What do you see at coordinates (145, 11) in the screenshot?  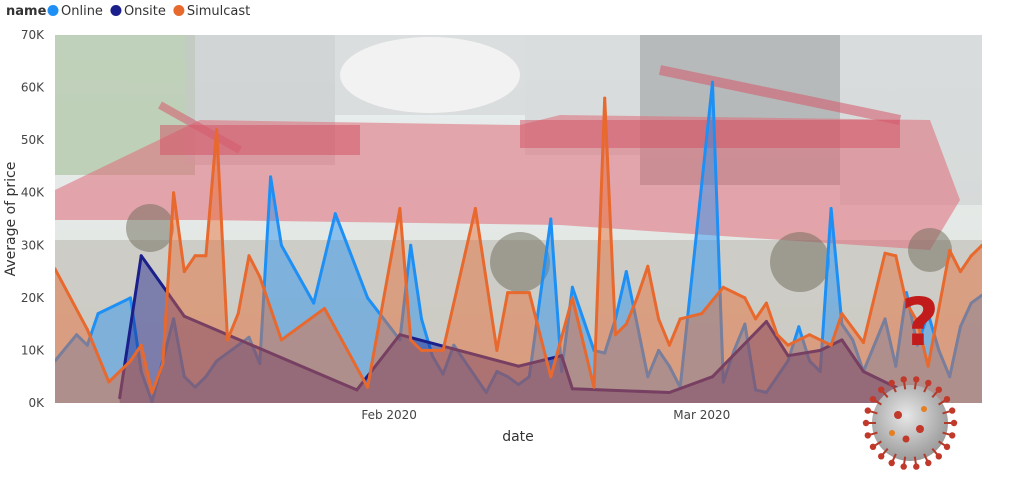 I see `legend-label-1: Onsite` at bounding box center [145, 11].